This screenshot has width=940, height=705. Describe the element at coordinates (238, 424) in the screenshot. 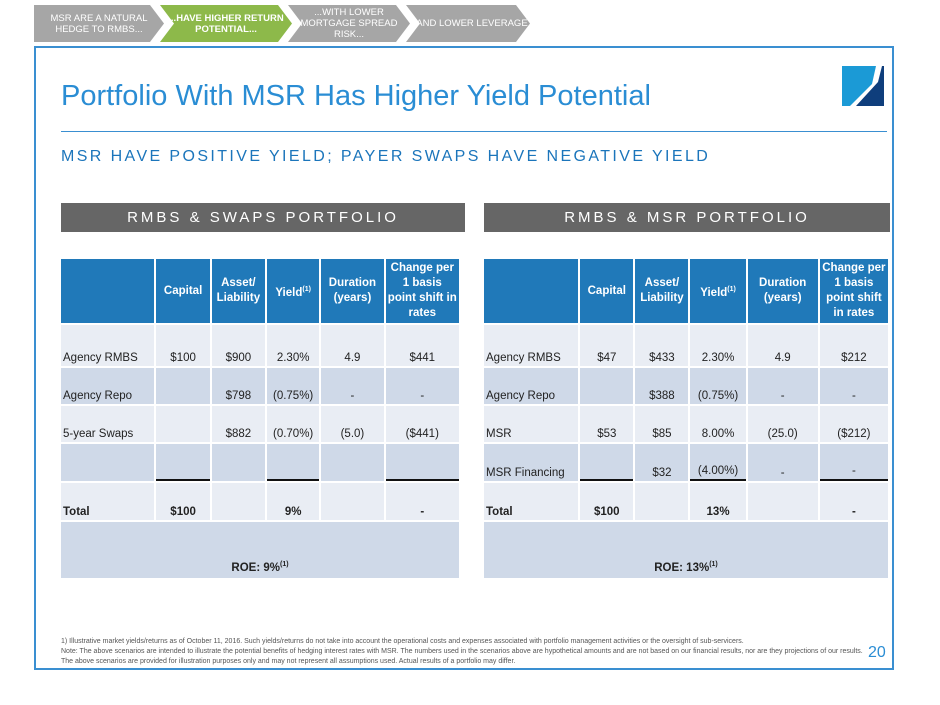

I see `table-cell: $882` at that location.